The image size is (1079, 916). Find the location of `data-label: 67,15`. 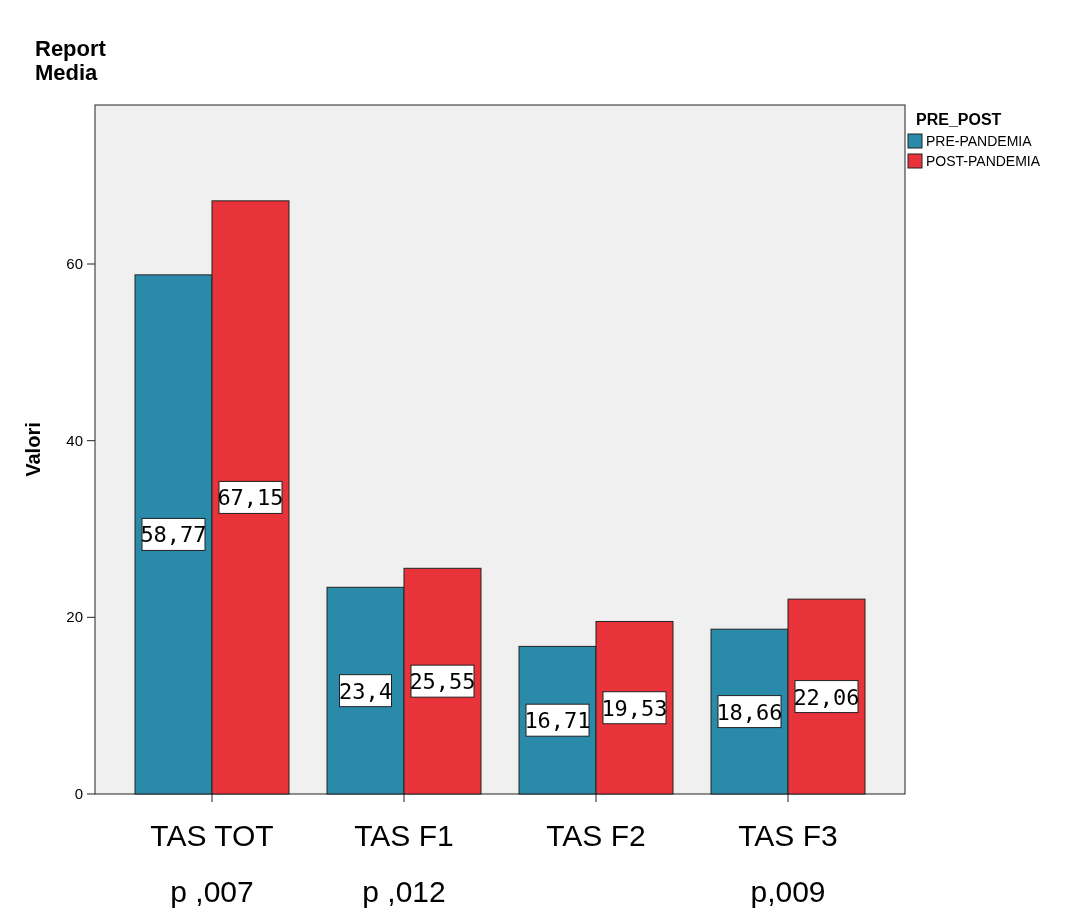

data-label: 67,15 is located at coordinates (250, 498).